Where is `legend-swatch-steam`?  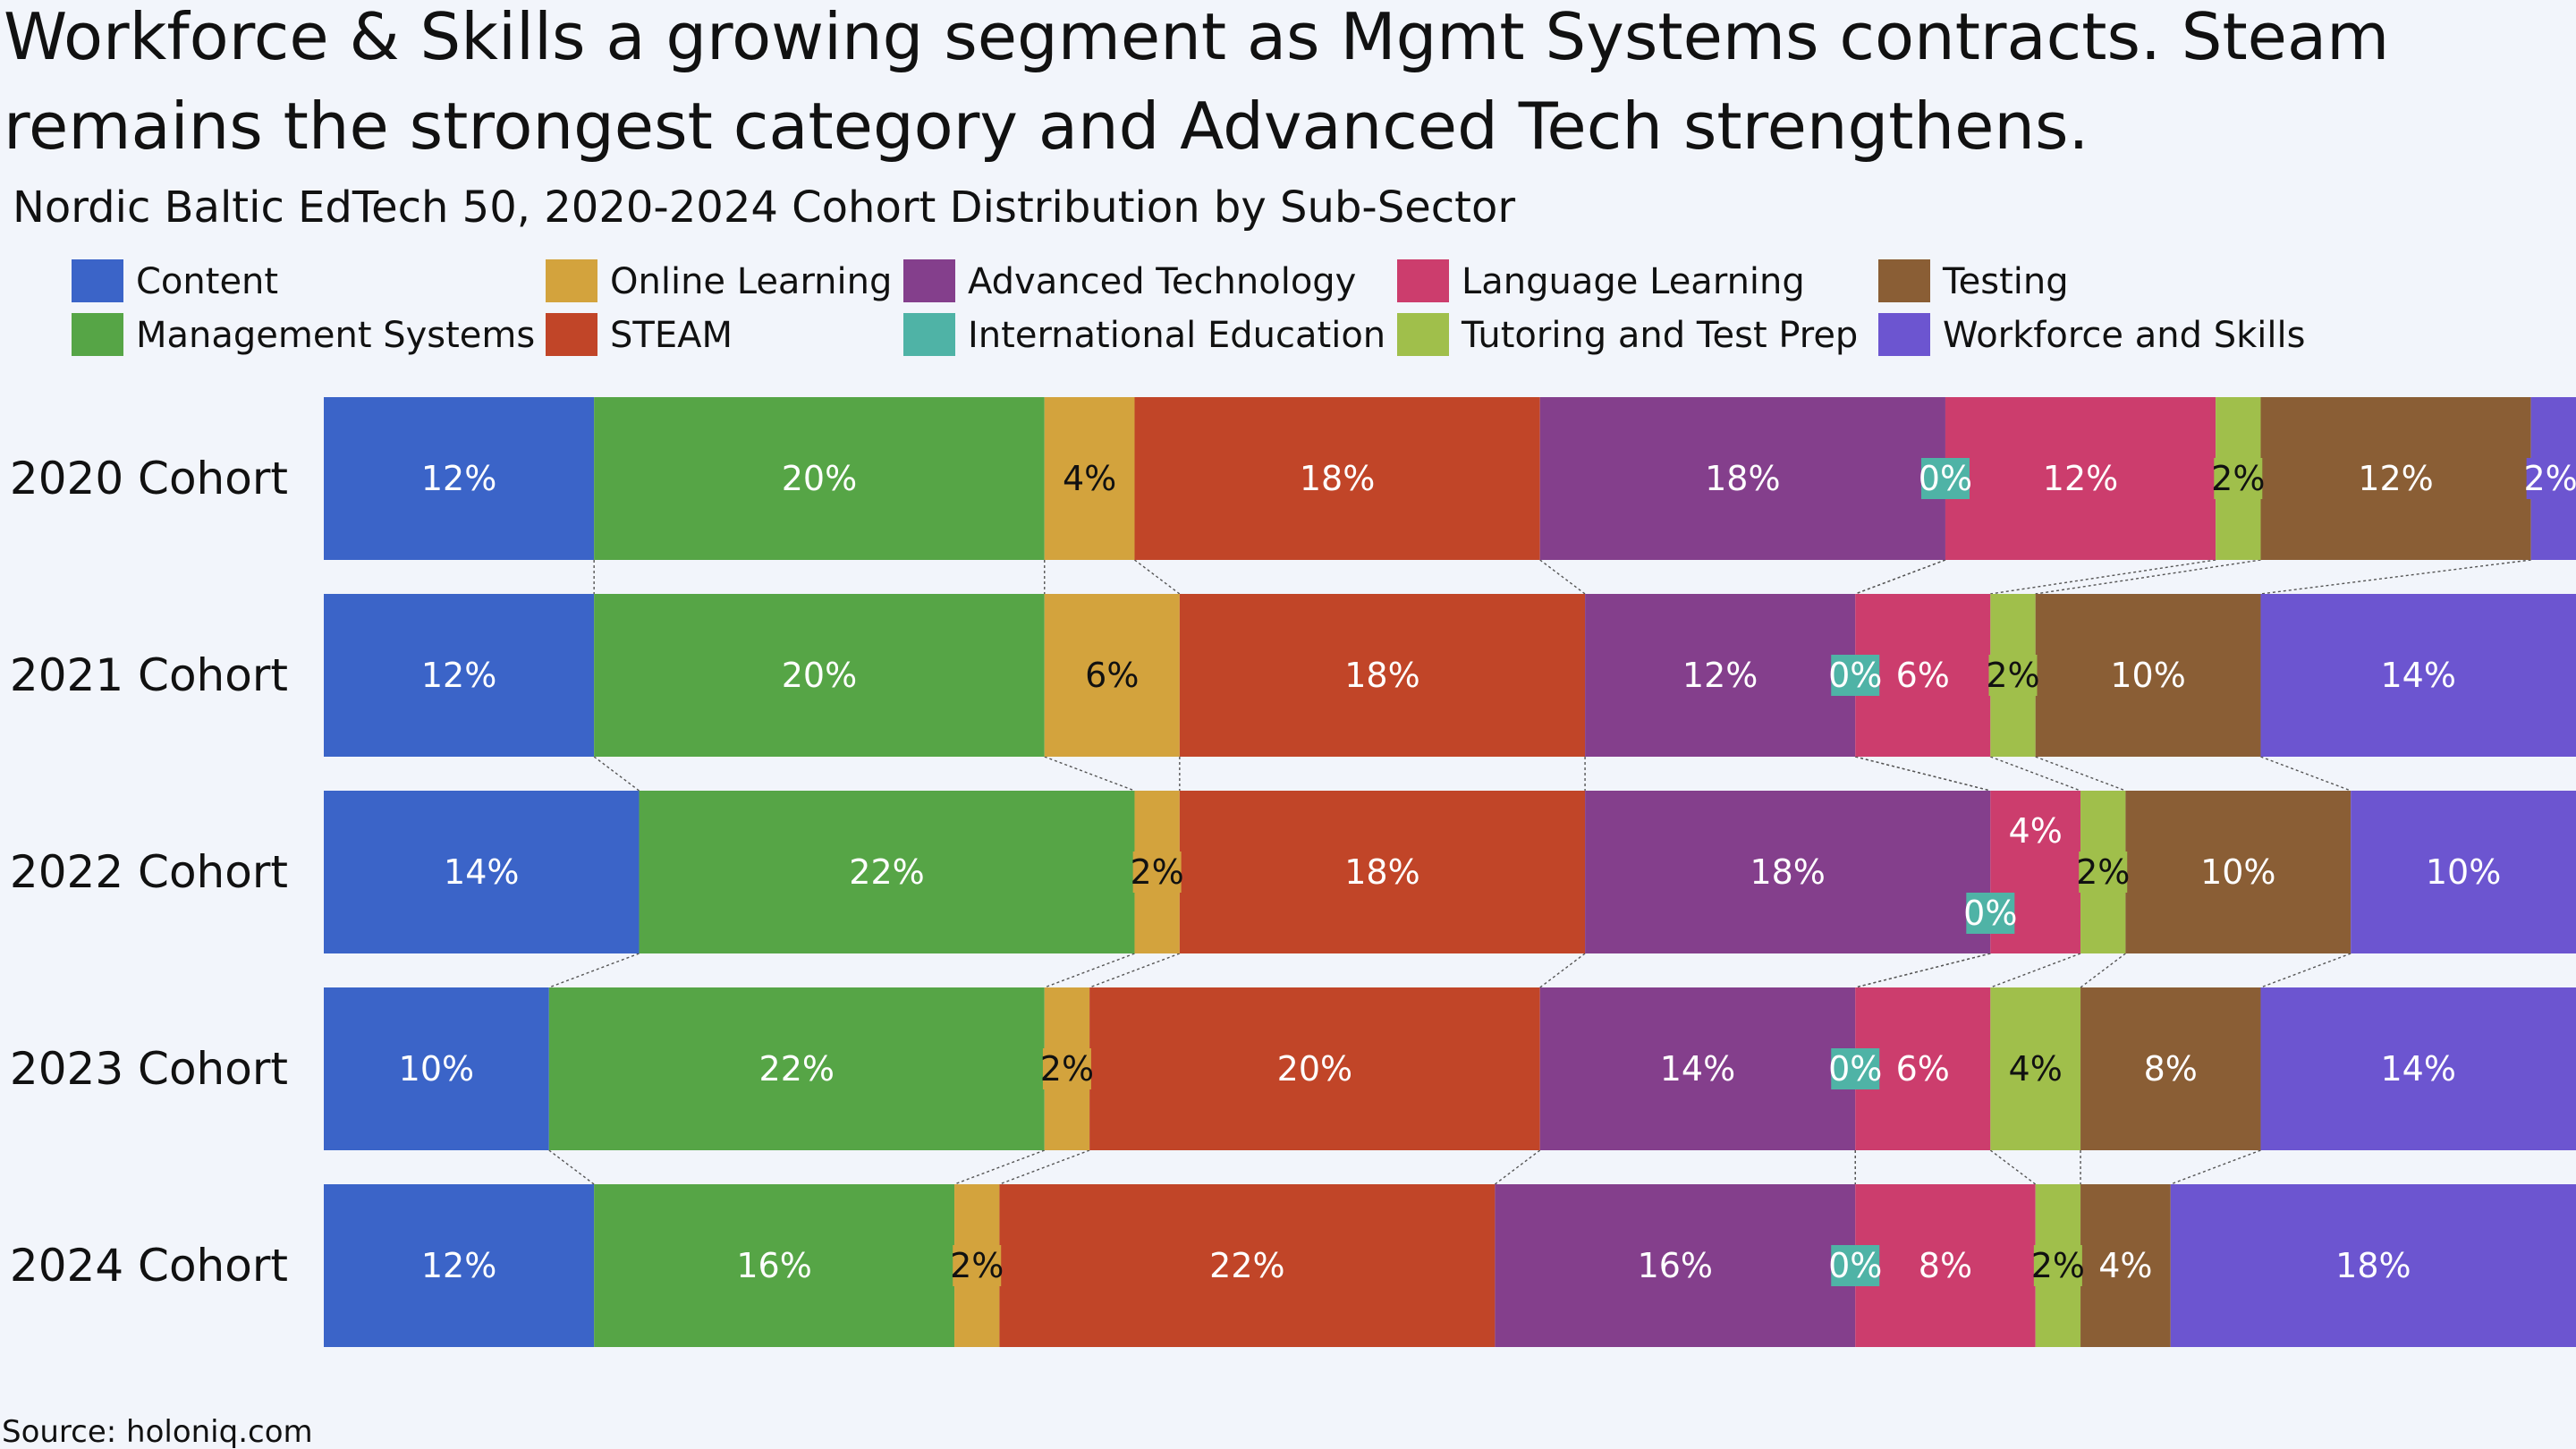
legend-swatch-steam is located at coordinates (571, 334).